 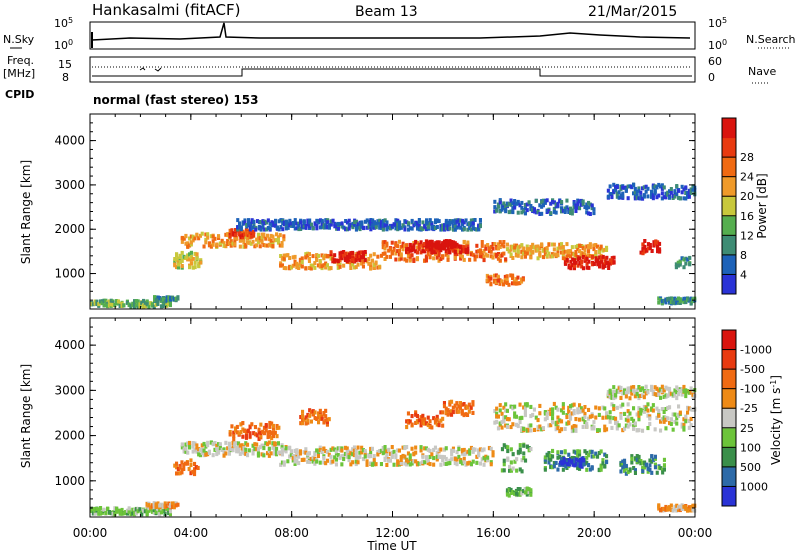 What do you see at coordinates (754, 486) in the screenshot?
I see `colorbar-tick-label: 1000` at bounding box center [754, 486].